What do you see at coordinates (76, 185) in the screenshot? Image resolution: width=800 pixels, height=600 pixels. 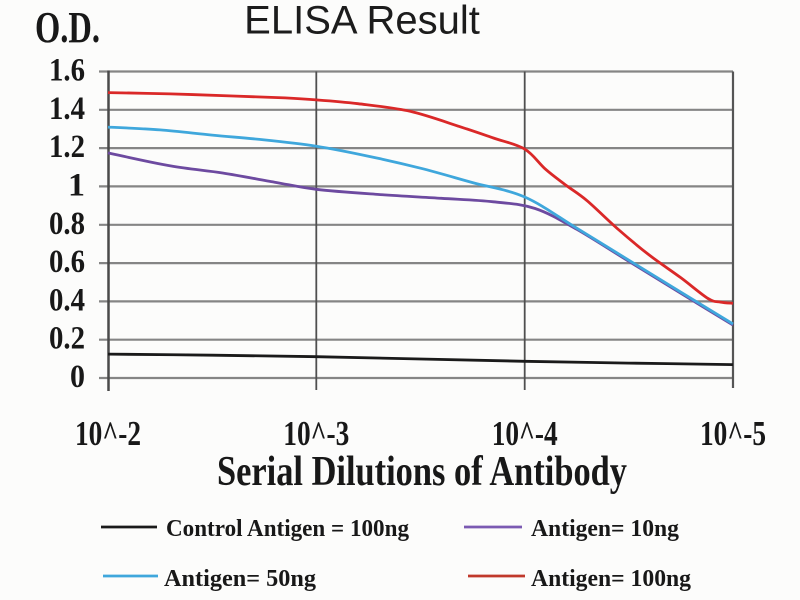 I see `svg-text: 1` at bounding box center [76, 185].